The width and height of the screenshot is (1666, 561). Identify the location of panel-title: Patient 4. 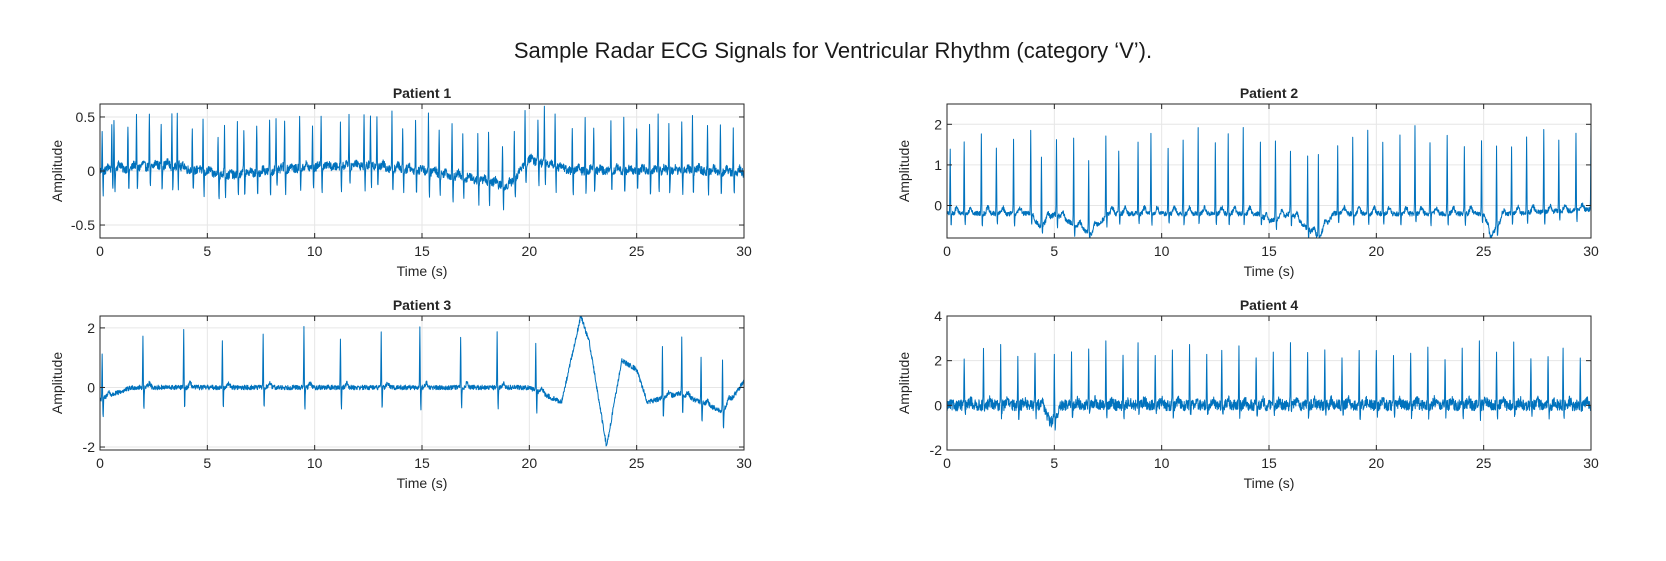
(1269, 305).